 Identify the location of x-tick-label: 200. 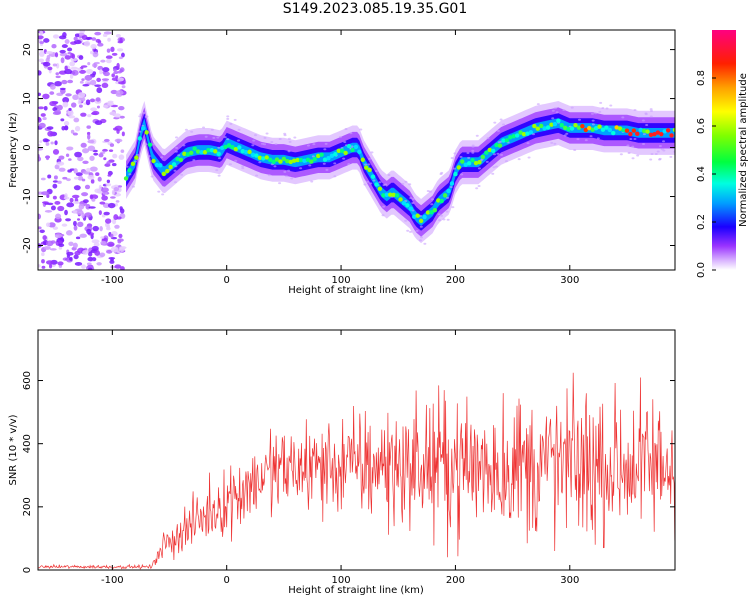
(455, 580).